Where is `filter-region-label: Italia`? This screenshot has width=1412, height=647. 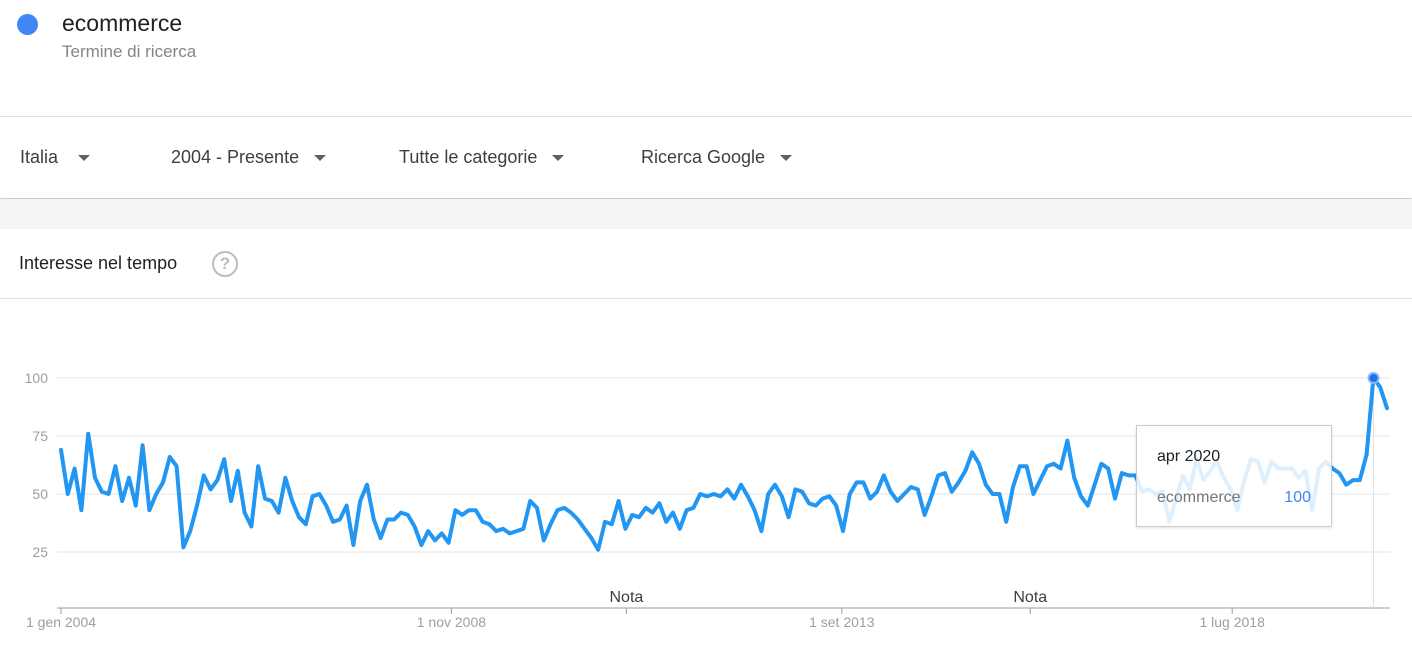
filter-region-label: Italia is located at coordinates (39, 156).